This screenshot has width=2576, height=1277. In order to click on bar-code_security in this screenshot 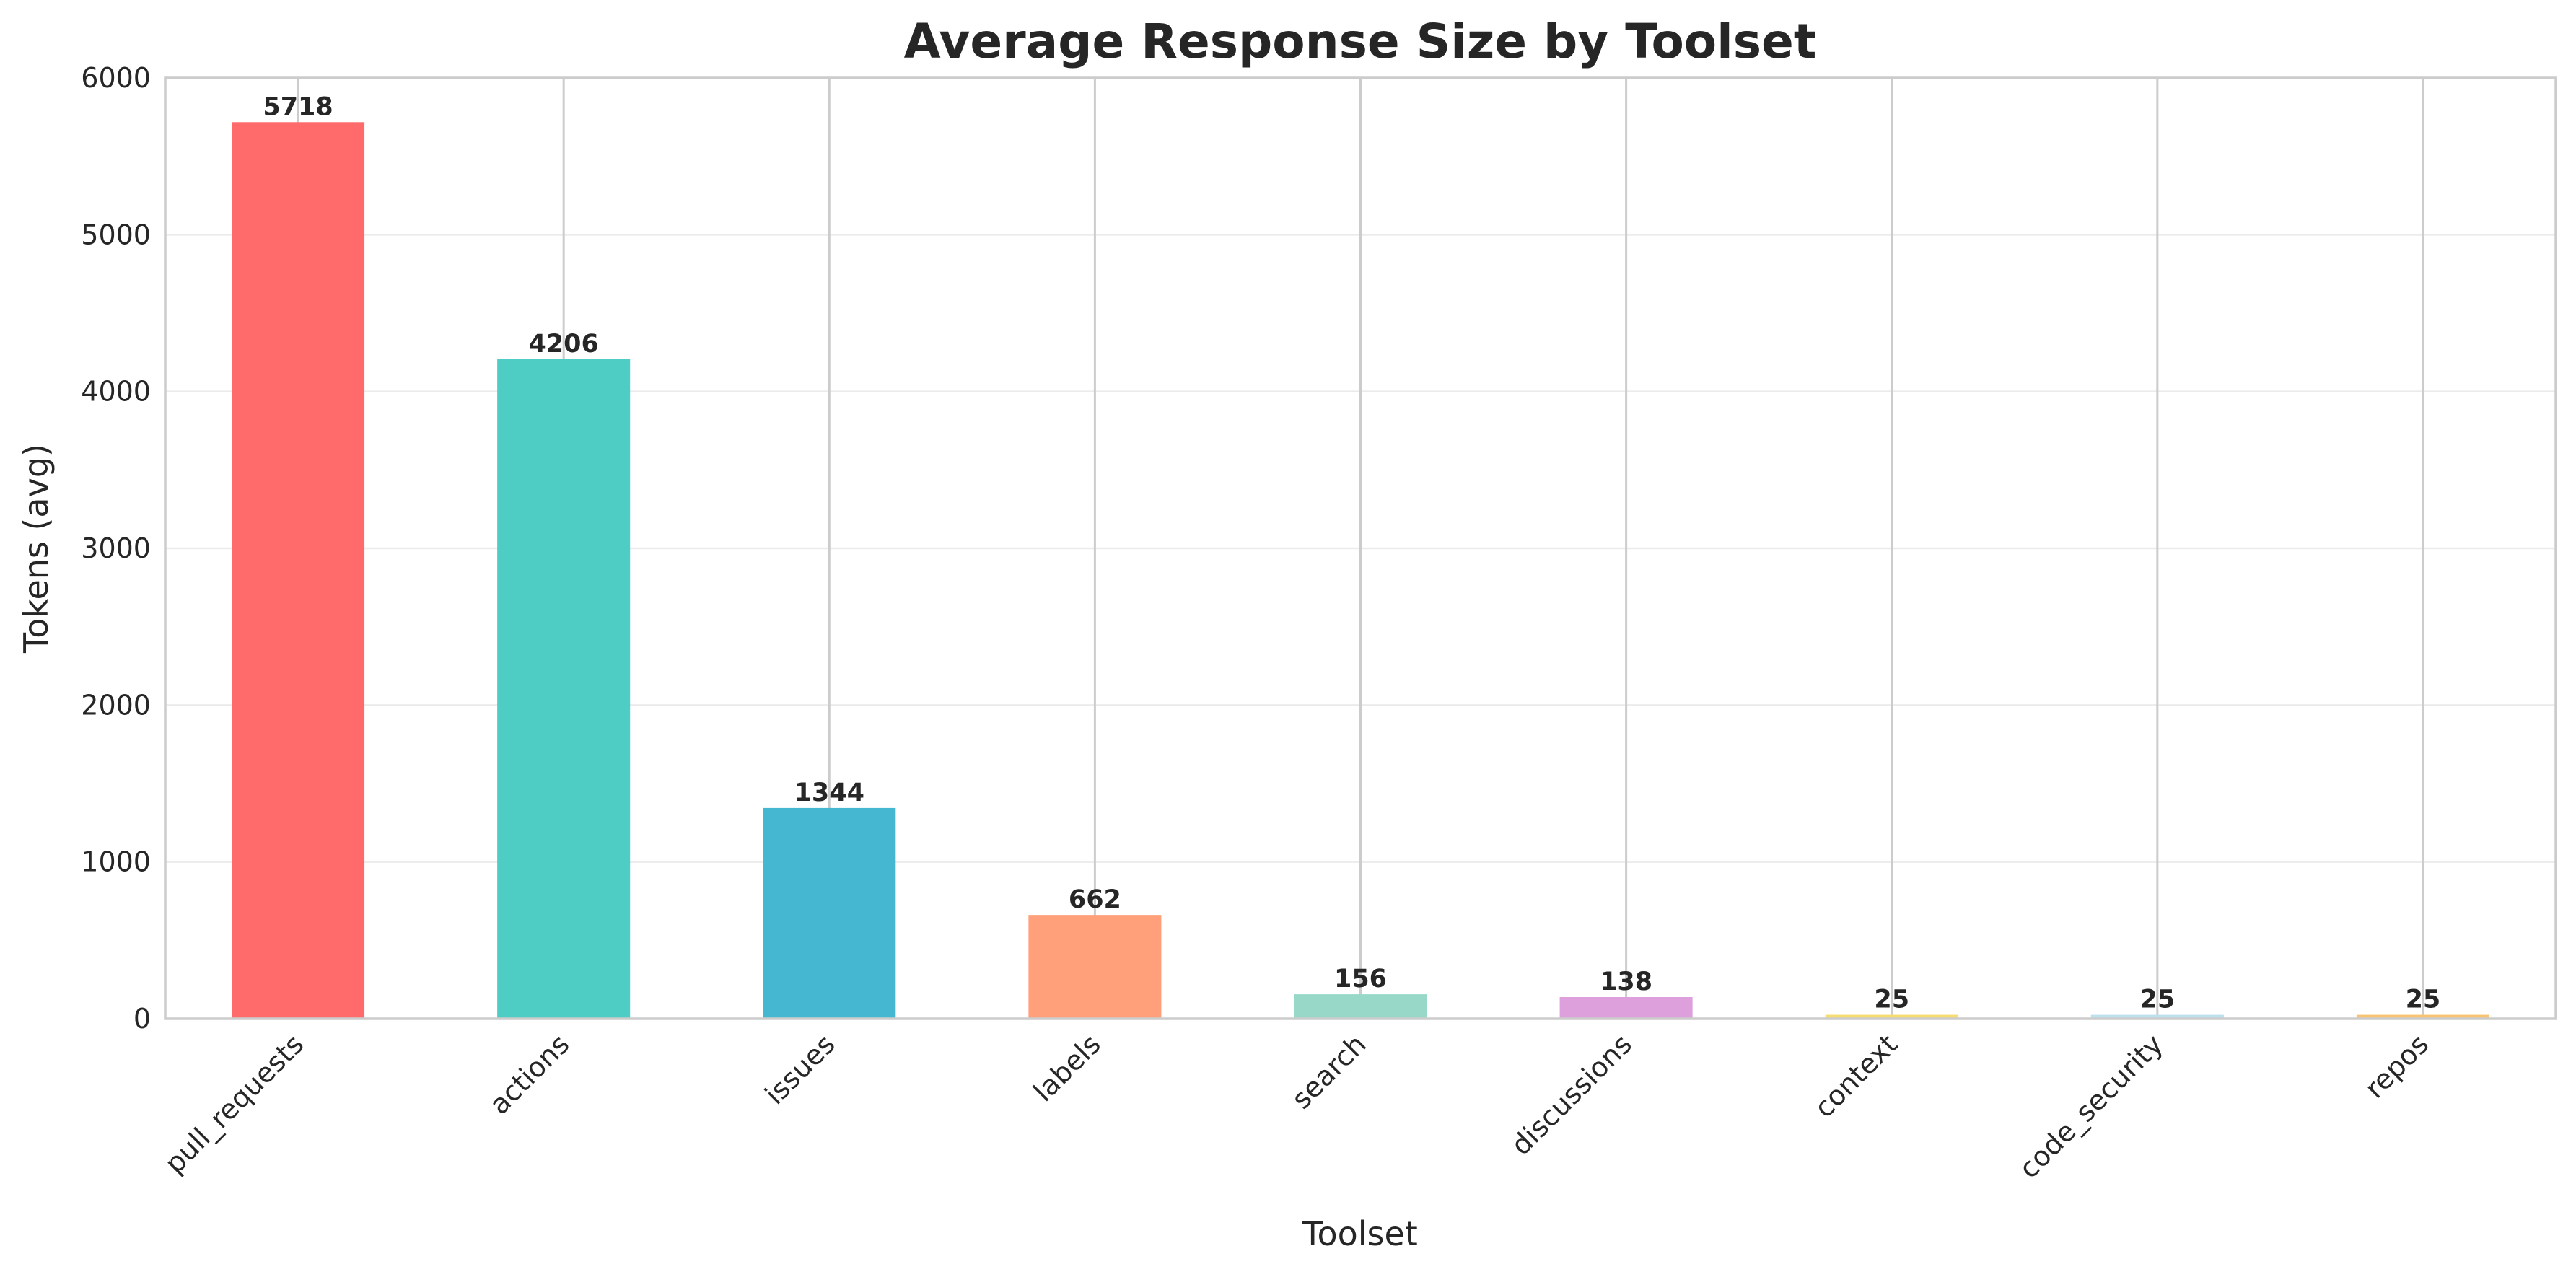, I will do `click(2157, 1017)`.